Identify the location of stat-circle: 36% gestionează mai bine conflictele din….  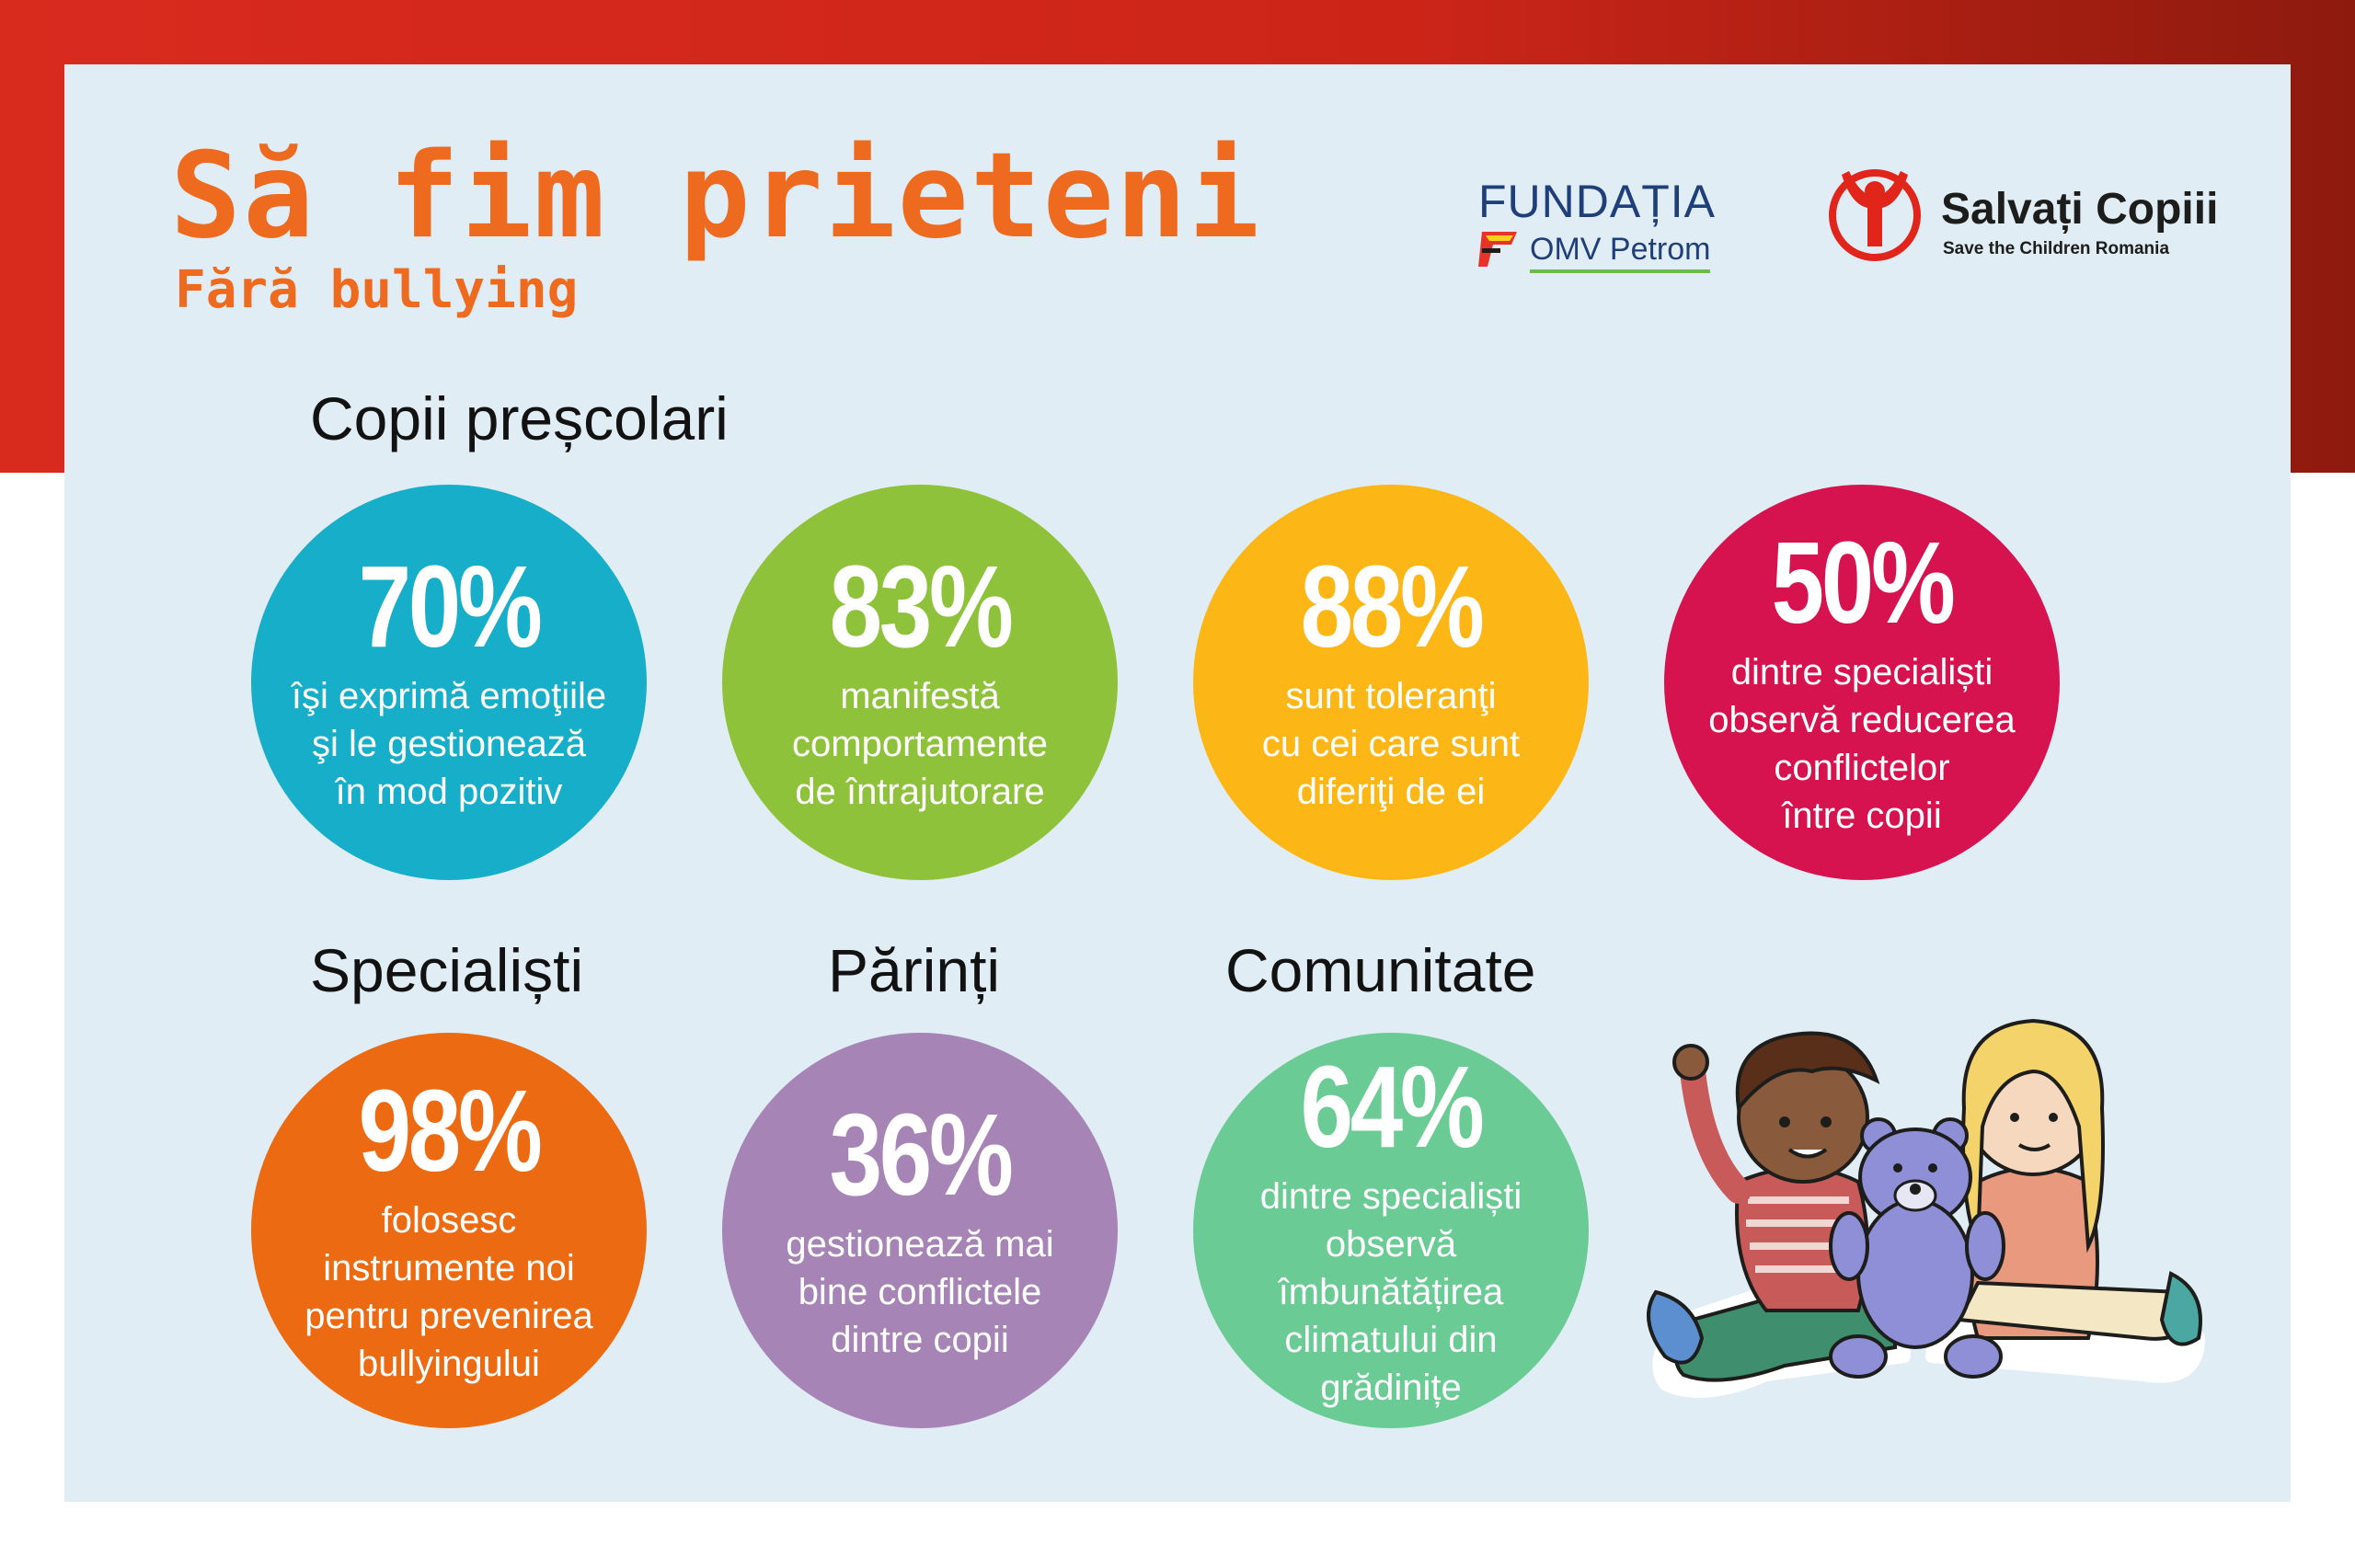
(920, 1230).